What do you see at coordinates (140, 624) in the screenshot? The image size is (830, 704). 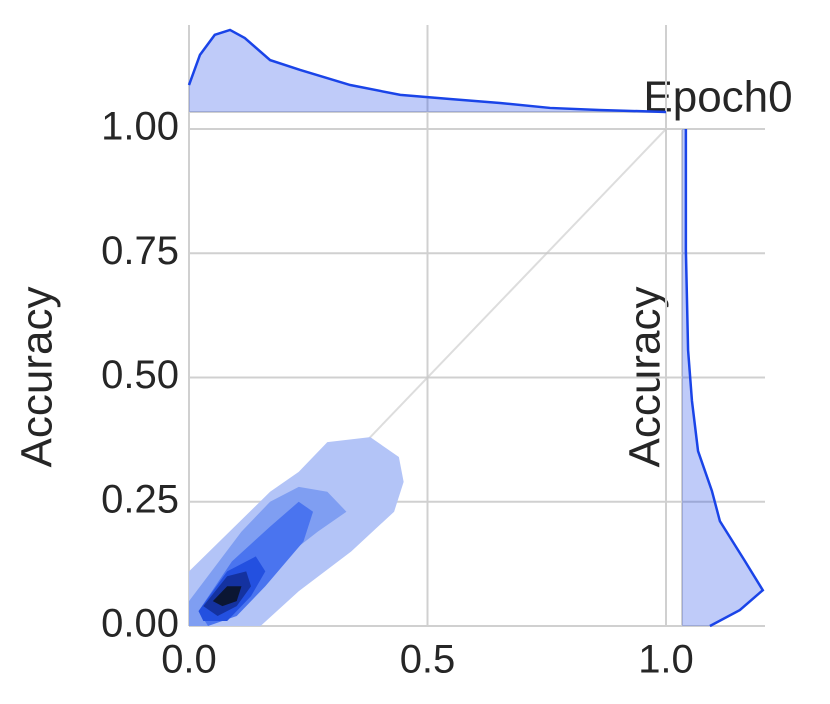 I see `y-tick-label: 0.00` at bounding box center [140, 624].